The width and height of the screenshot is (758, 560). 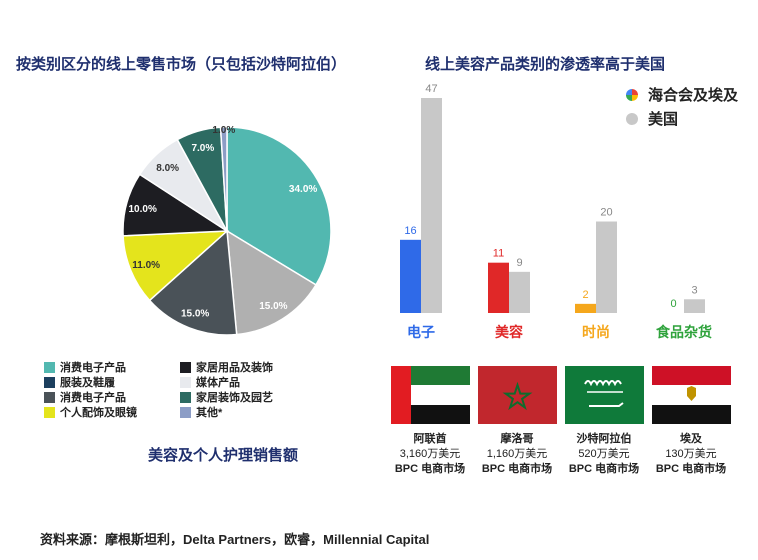 I want to click on market-value: 520万美元, so click(x=604, y=454).